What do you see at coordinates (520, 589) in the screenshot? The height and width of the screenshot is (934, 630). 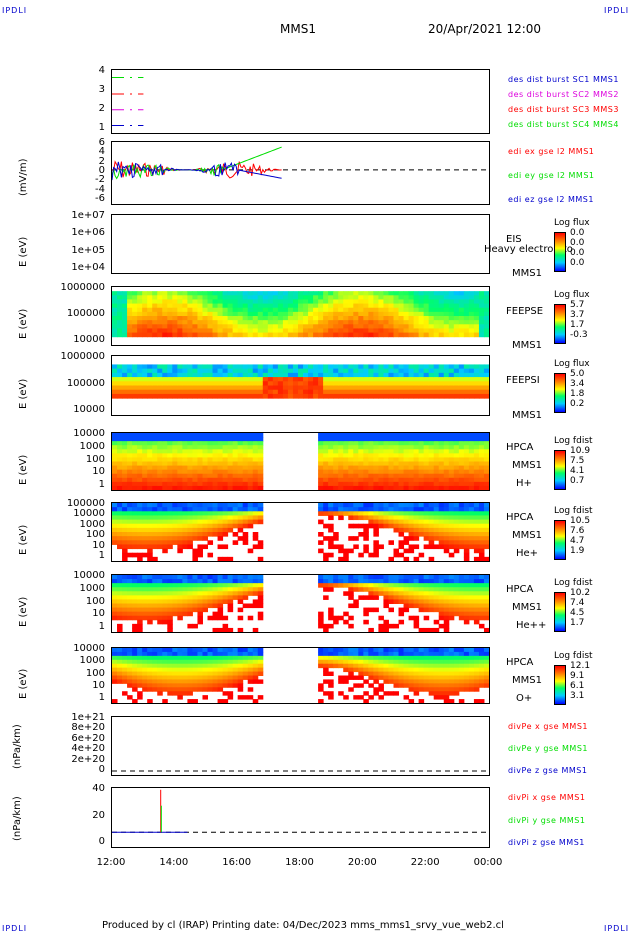 I see `instrument-label: HPCA` at bounding box center [520, 589].